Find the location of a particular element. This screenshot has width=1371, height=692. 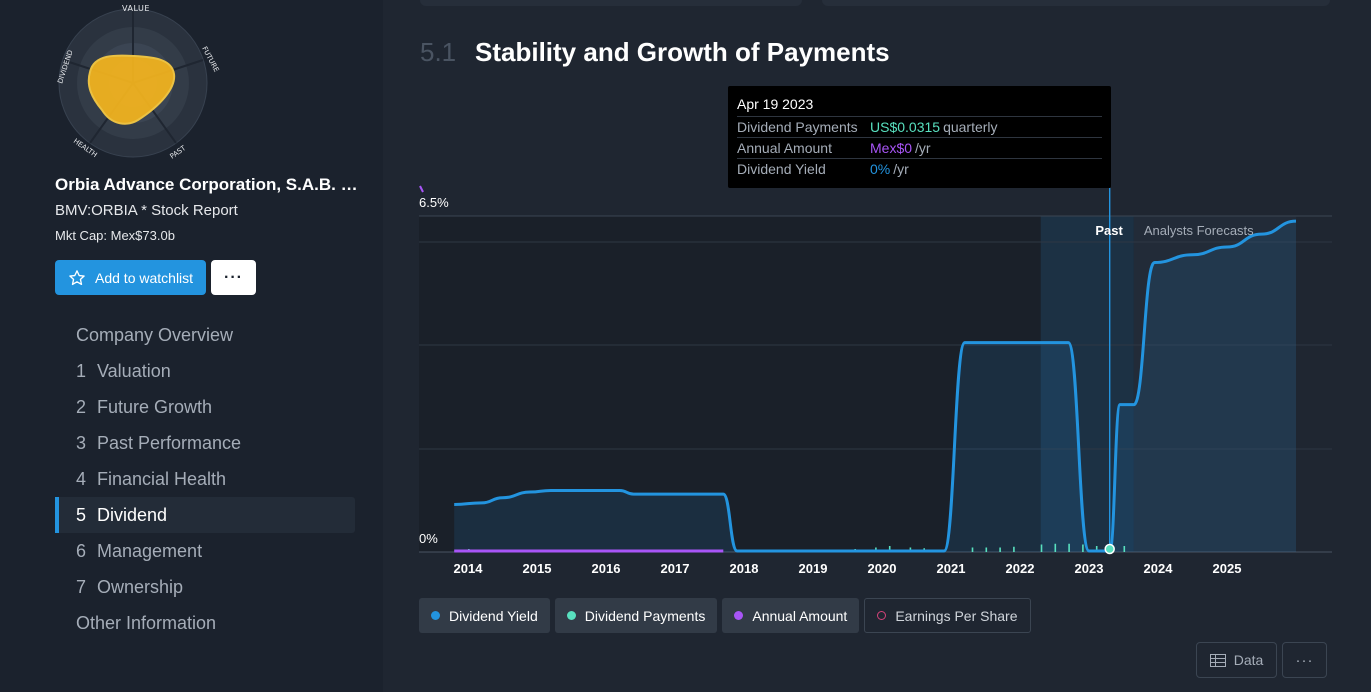

nav-label: Financial Health is located at coordinates (162, 478).